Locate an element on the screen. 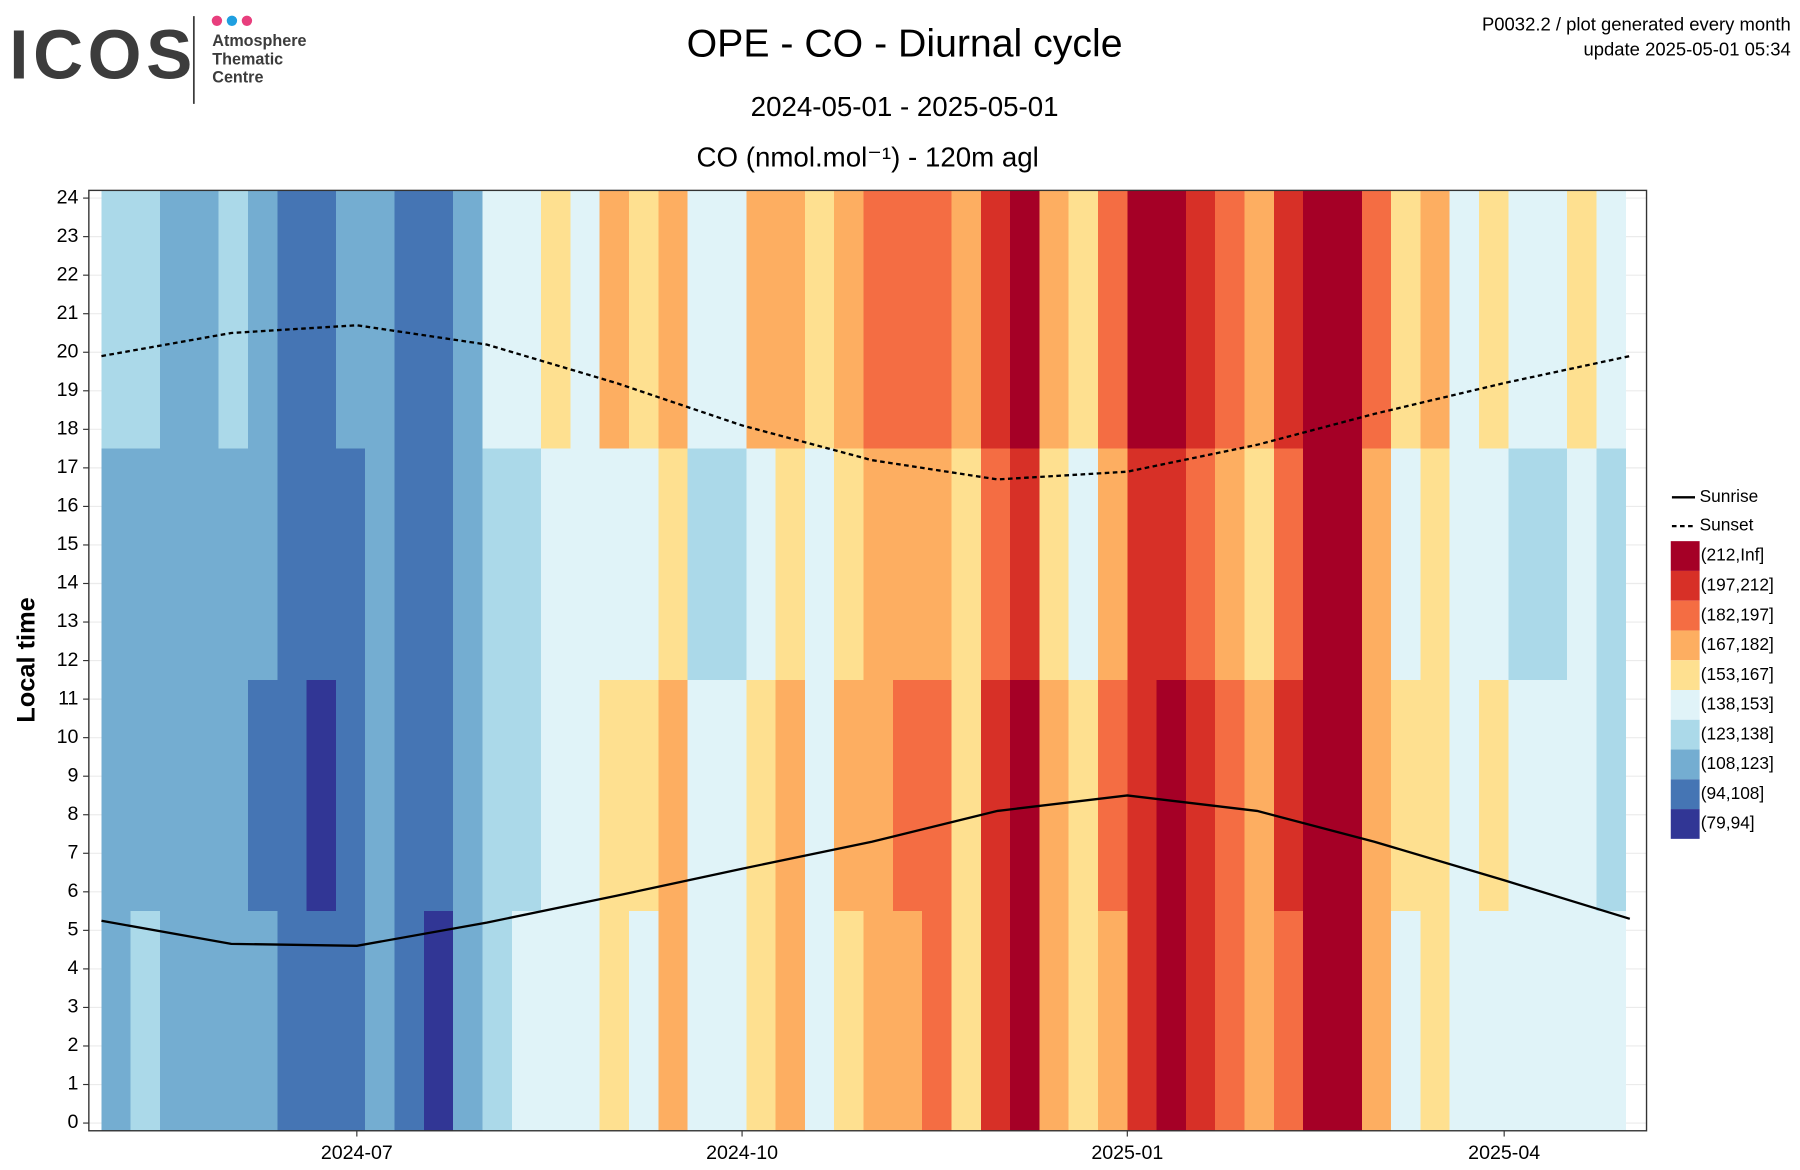  header-note: P0032.2 / plot generated every month is located at coordinates (1636, 23).